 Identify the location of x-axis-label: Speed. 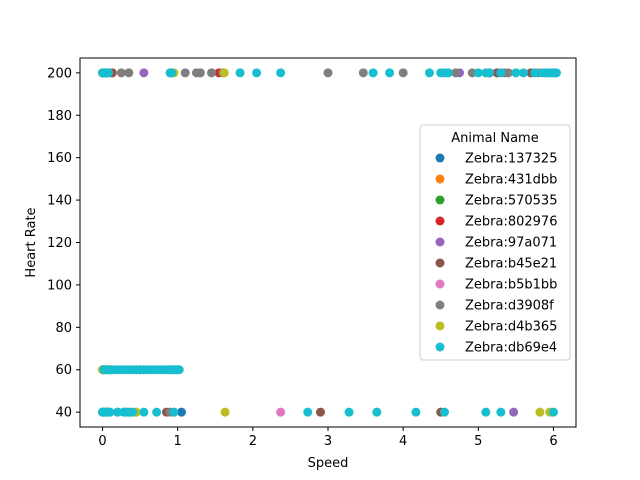
(328, 463).